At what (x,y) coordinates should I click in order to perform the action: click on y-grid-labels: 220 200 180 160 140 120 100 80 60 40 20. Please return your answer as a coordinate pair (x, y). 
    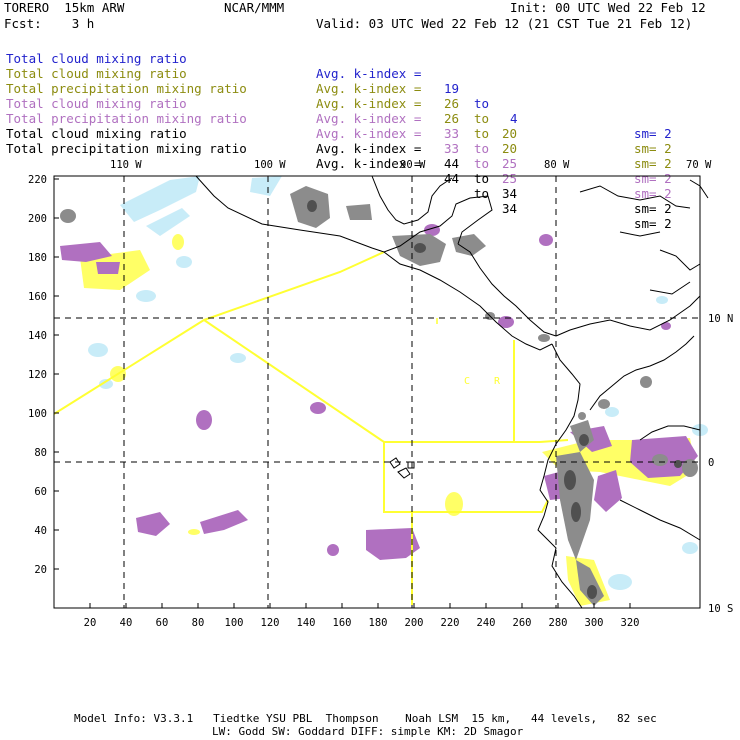
    Looking at the image, I should click on (37, 375).